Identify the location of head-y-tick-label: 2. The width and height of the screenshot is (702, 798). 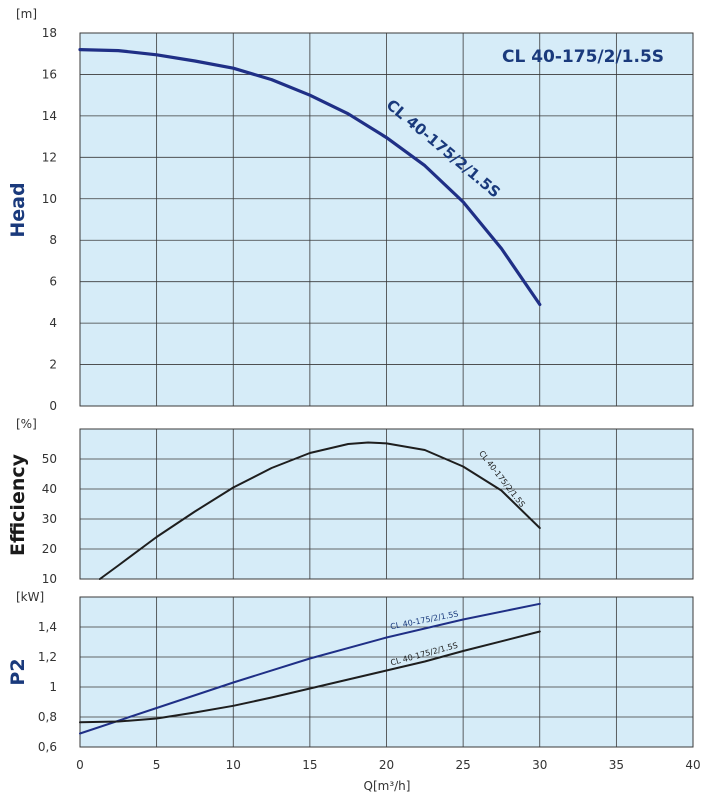
(53, 365).